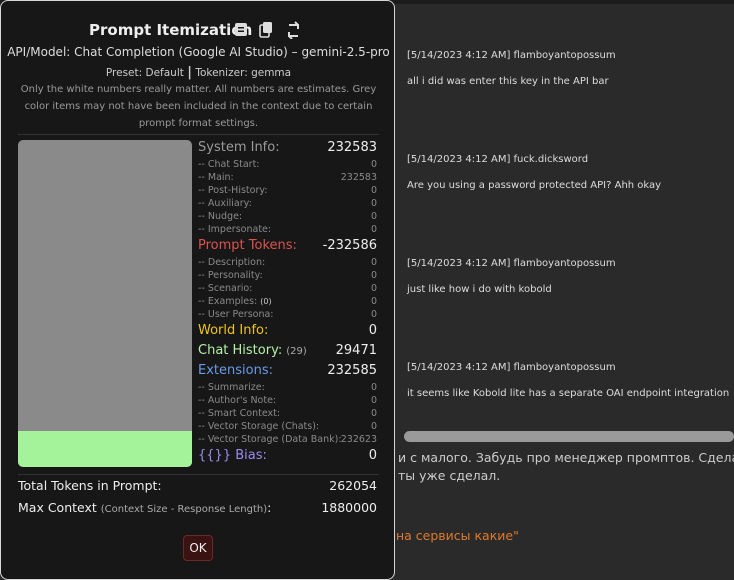 The height and width of the screenshot is (580, 734). What do you see at coordinates (171, 30) in the screenshot?
I see `popup-title: Prompt Itemization` at bounding box center [171, 30].